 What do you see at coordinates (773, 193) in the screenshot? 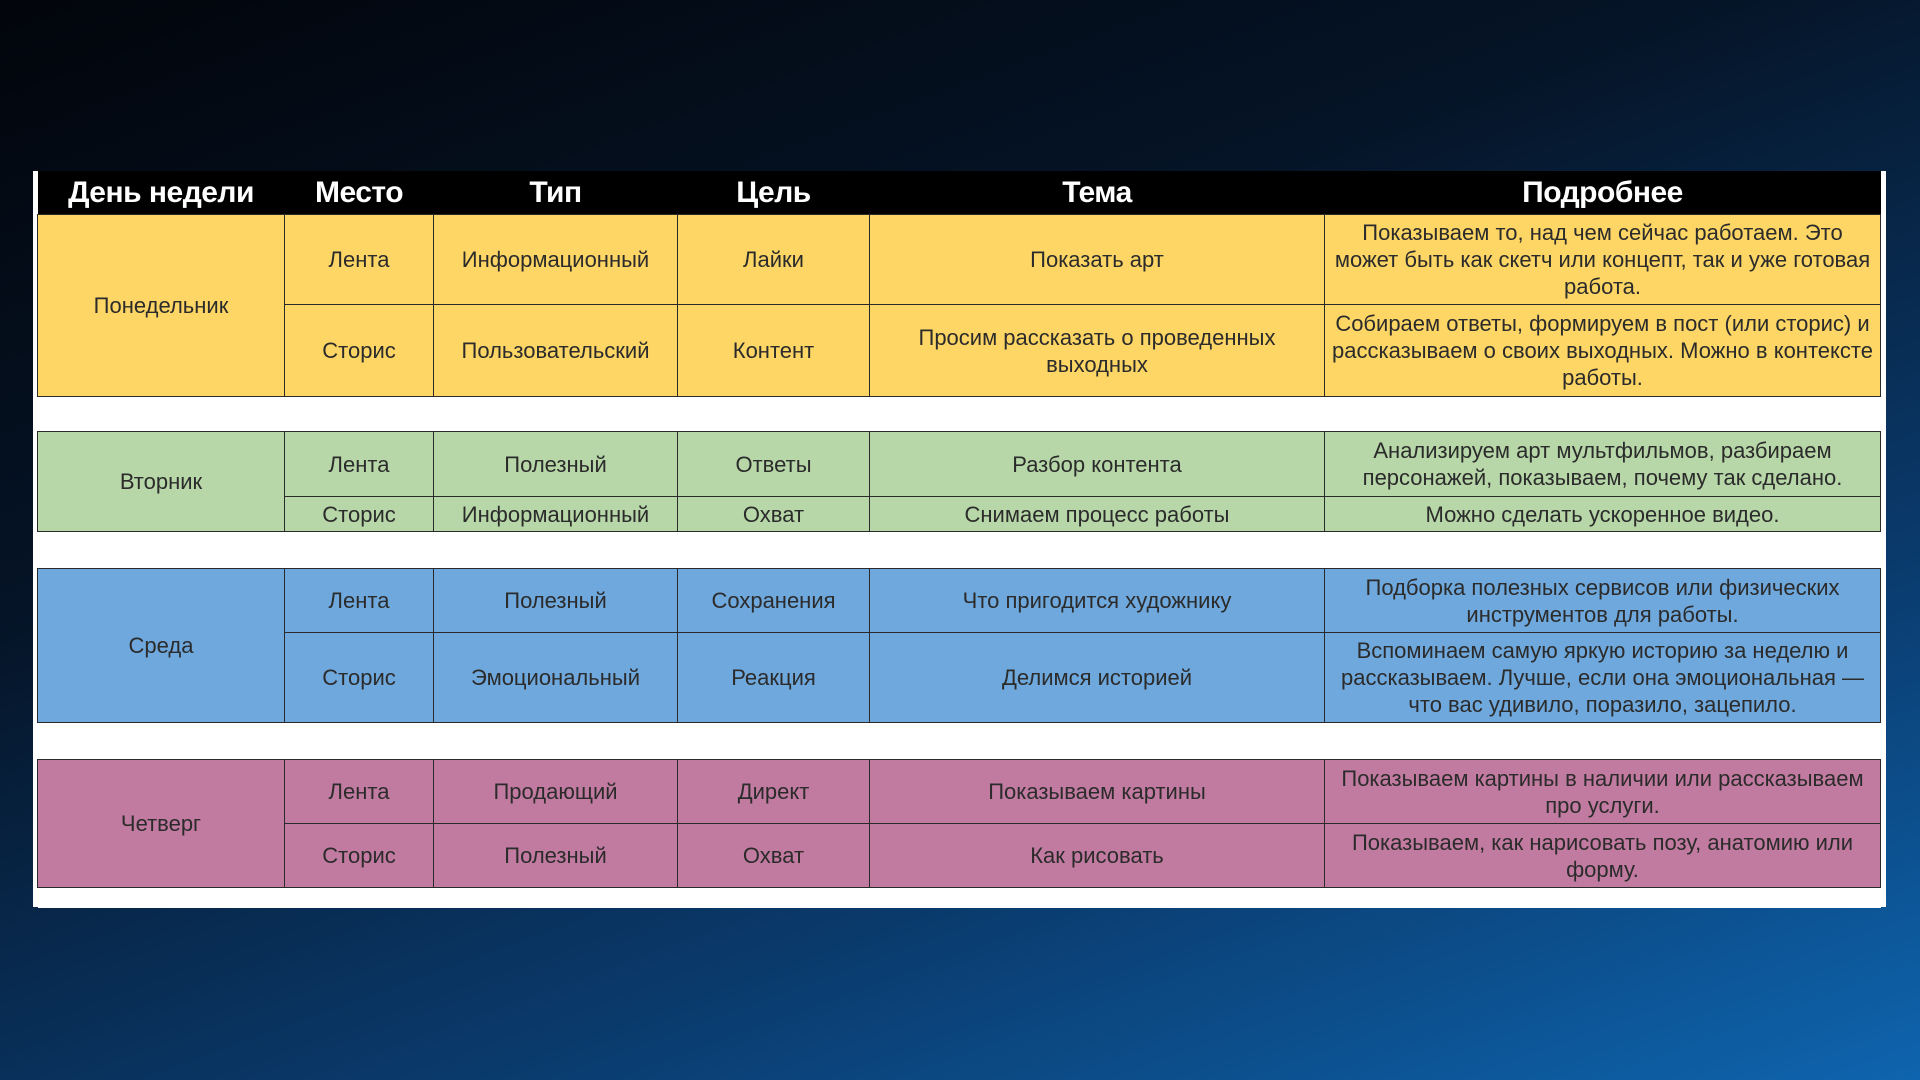
I see `header-goal: Цель` at bounding box center [773, 193].